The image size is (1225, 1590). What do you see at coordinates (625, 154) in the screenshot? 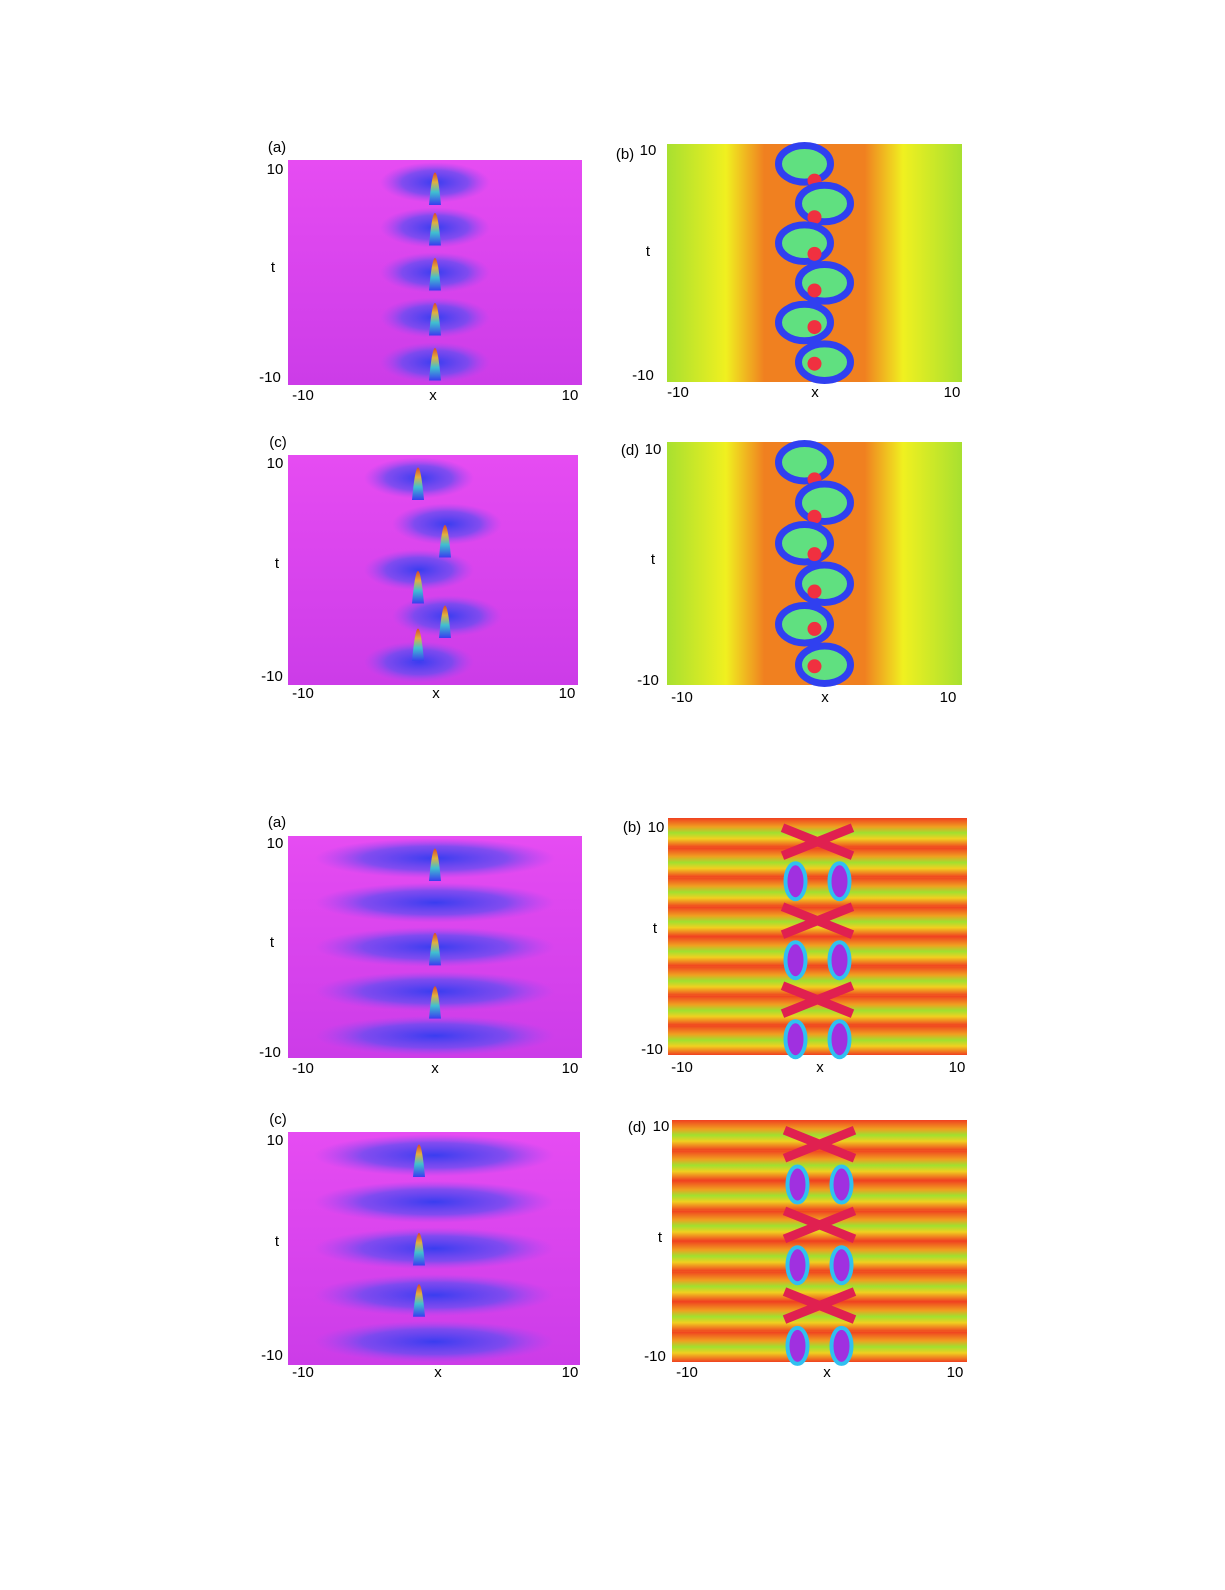
I see `panel-label: (b)` at bounding box center [625, 154].